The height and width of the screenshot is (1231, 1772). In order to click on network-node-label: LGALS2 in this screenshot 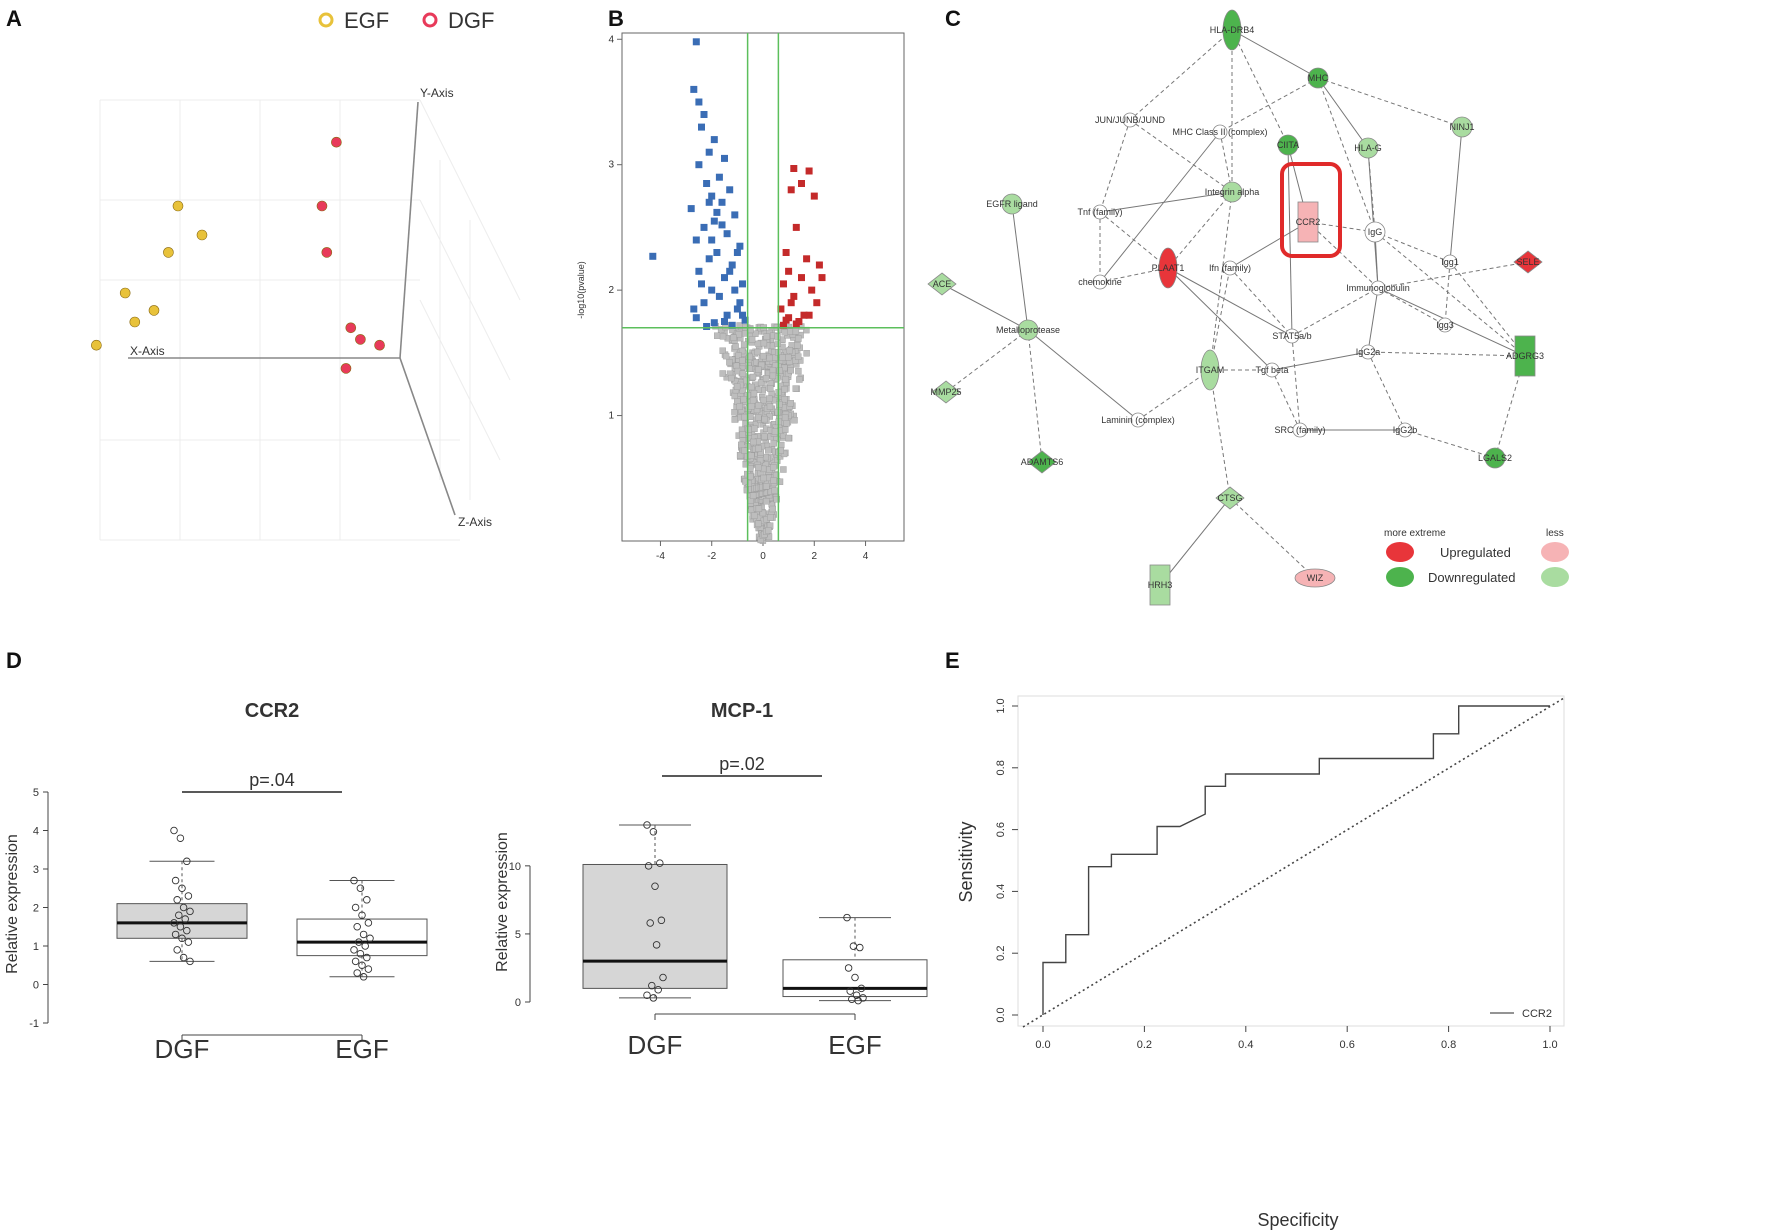, I will do `click(1495, 458)`.